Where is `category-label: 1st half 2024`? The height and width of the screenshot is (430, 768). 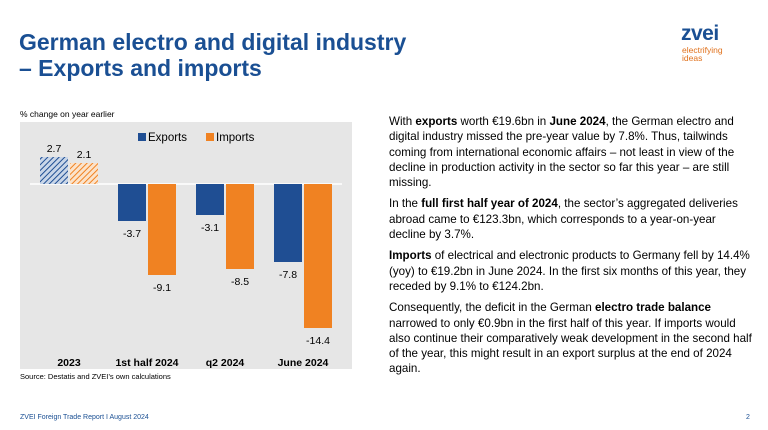 category-label: 1st half 2024 is located at coordinates (146, 363).